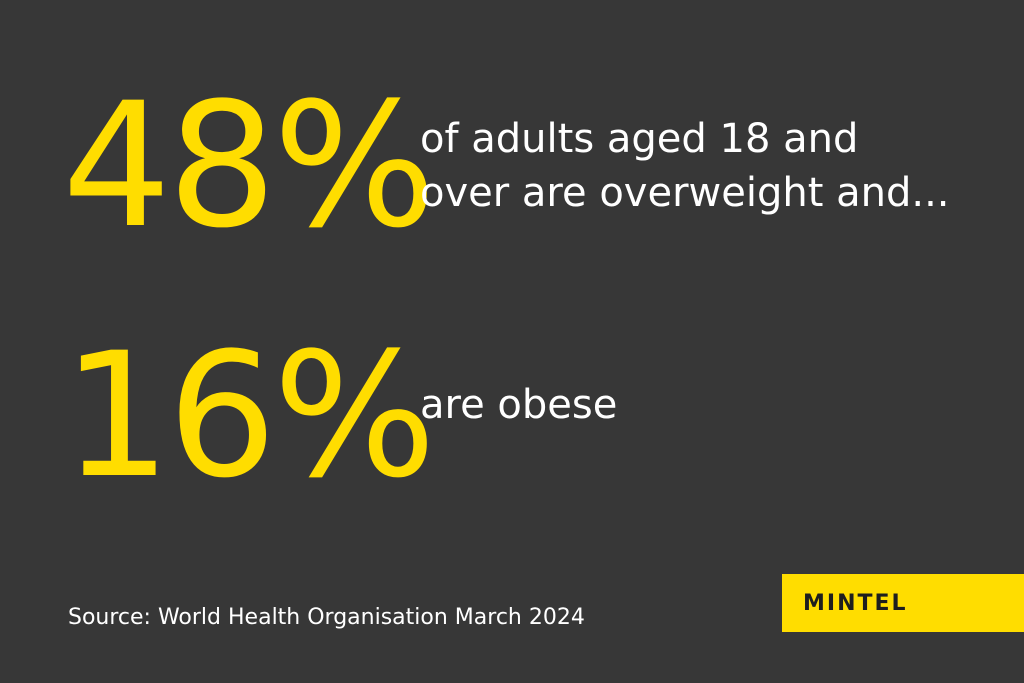  Describe the element at coordinates (639, 139) in the screenshot. I see `overweight-description-line-1: of adults aged 18 and` at that location.